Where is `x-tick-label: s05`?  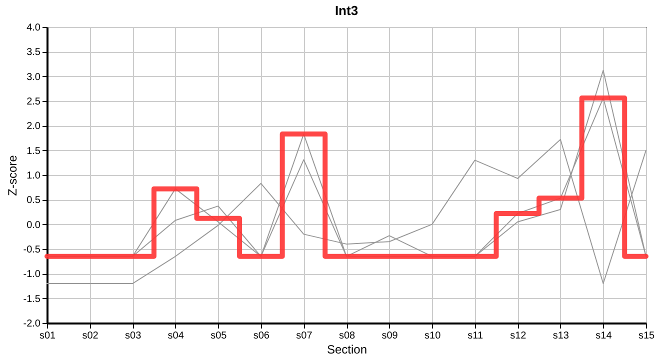 x-tick-label: s05 is located at coordinates (219, 336).